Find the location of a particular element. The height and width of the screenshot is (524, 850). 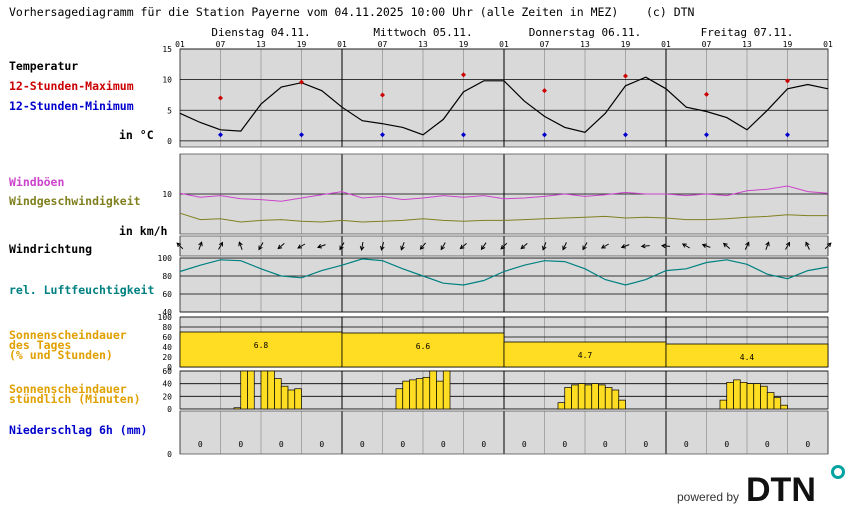

gust-line is located at coordinates (504, 193).